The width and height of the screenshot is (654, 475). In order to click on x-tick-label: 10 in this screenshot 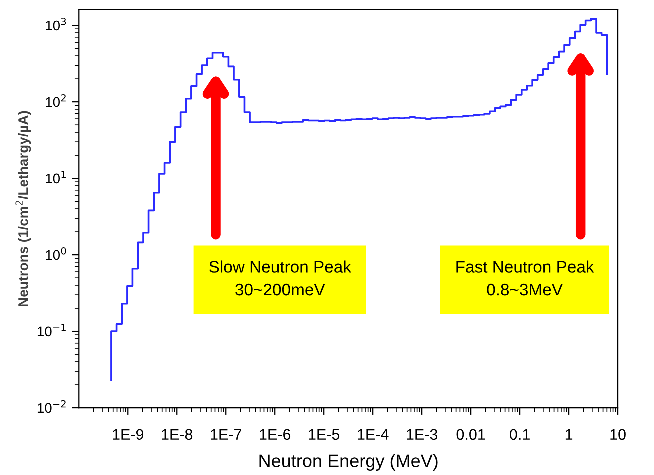, I will do `click(618, 434)`.